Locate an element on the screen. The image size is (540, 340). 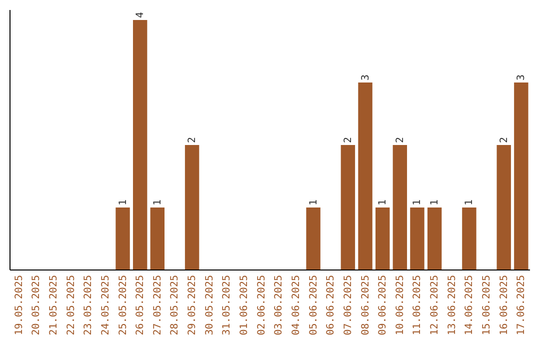
x-tick-label: 27.05.2025 is located at coordinates (158, 305).